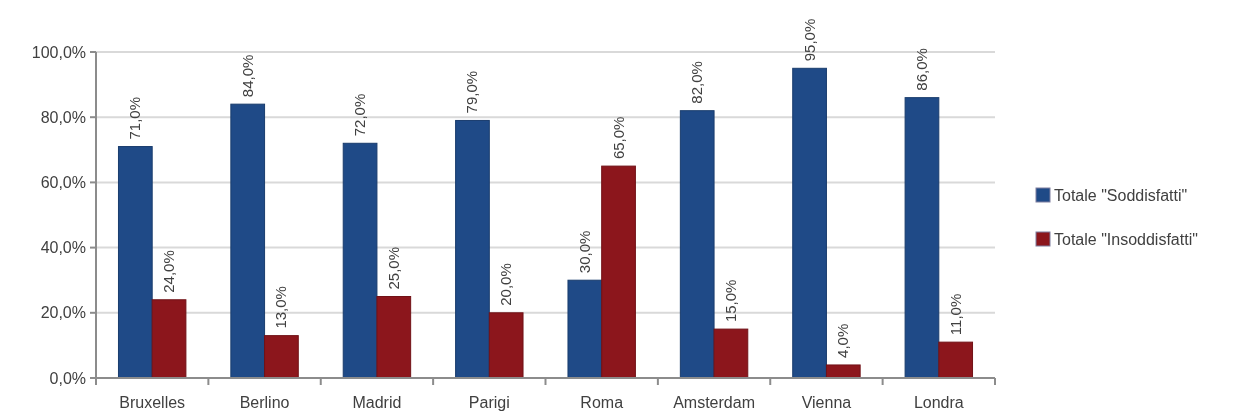 This screenshot has height=416, width=1248. Describe the element at coordinates (714, 402) in the screenshot. I see `x-tick-label: Amsterdam` at that location.